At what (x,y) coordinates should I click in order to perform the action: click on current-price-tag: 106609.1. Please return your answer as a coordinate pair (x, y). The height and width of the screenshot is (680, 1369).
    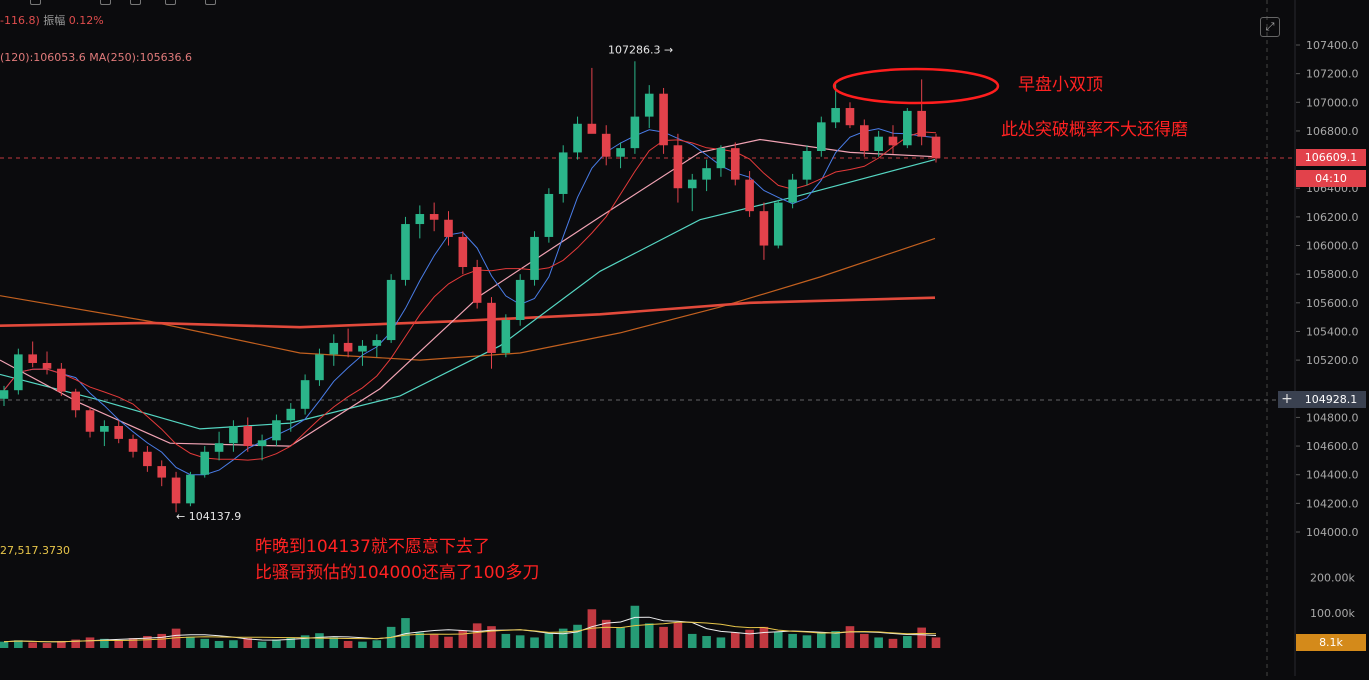
    Looking at the image, I should click on (1331, 157).